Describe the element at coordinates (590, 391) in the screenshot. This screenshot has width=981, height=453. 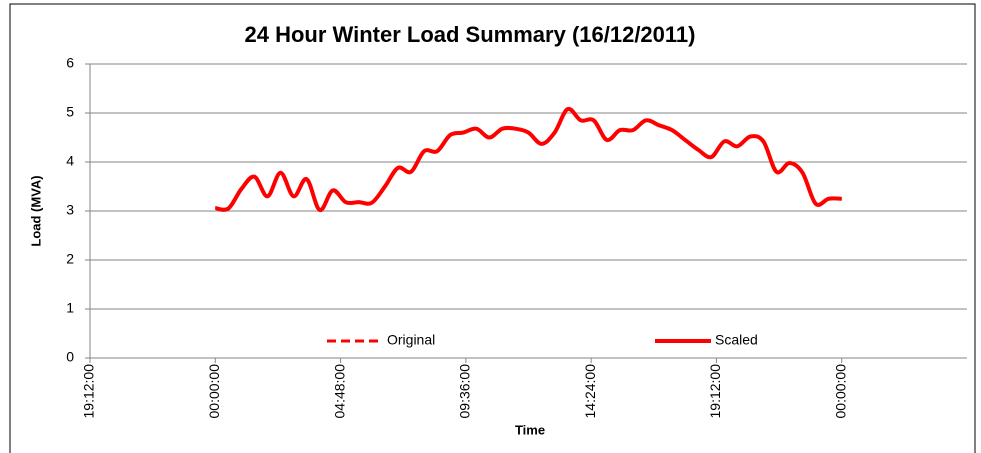
I see `x-tick-label: 14:24:00` at that location.